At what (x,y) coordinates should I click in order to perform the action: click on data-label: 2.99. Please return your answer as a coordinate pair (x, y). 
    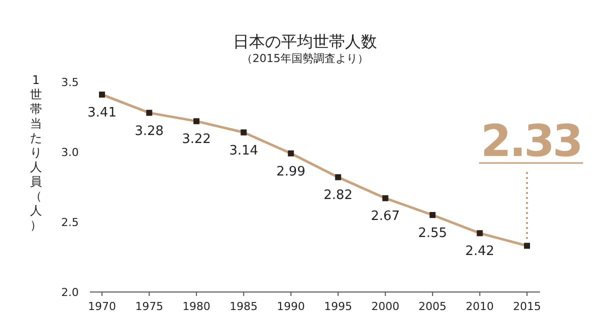
    Looking at the image, I should click on (291, 172).